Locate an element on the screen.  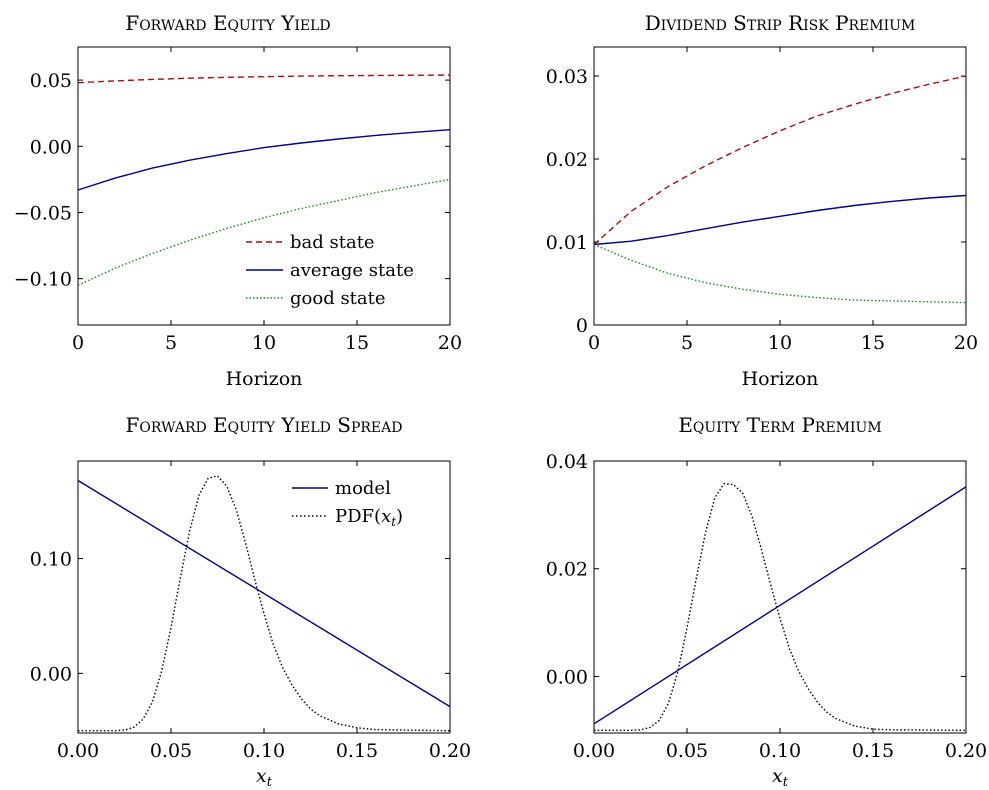
legend: bad state average state good state is located at coordinates (330, 270).